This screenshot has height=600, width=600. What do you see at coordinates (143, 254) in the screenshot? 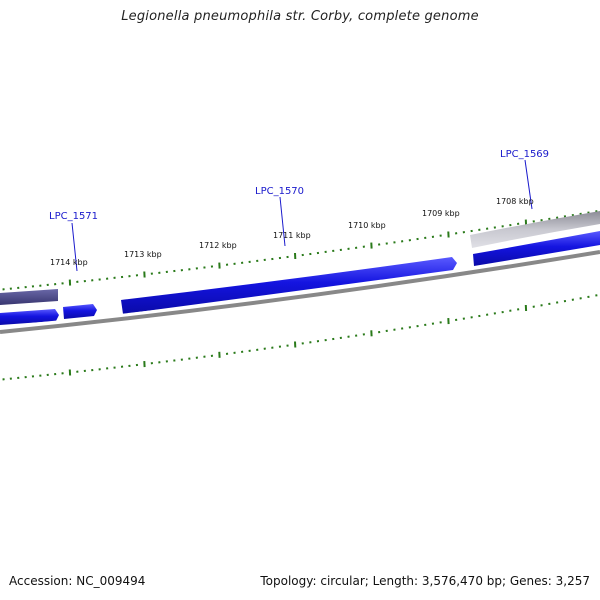
I see `tick-label-1713: 1713 kbp` at bounding box center [143, 254].